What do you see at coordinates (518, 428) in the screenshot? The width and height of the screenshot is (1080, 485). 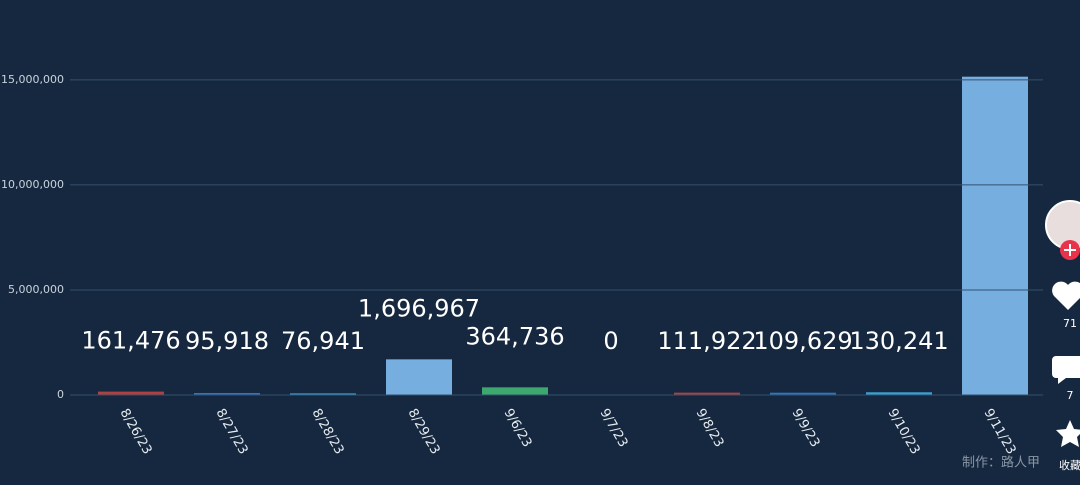 I see `x-tick-label: 9/6/23` at bounding box center [518, 428].